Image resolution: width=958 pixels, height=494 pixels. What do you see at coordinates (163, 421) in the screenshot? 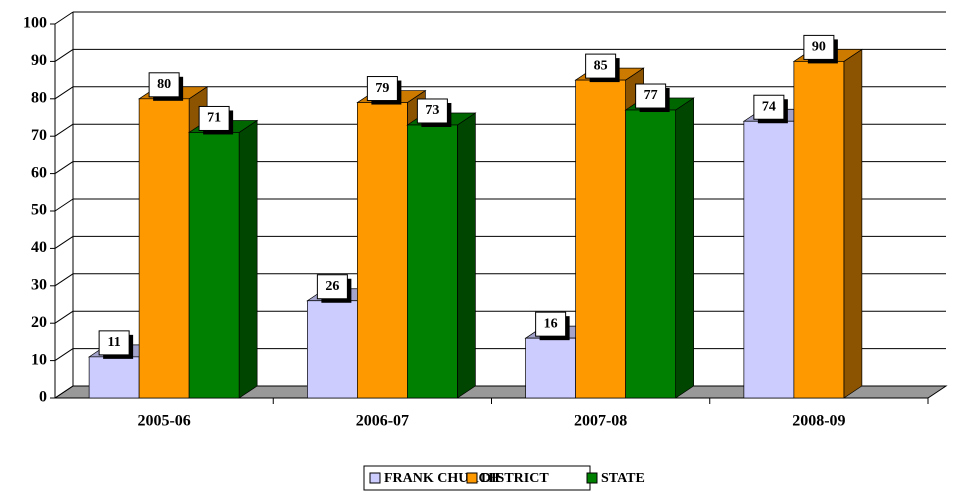
I see `x-tick-label: 2005-06` at bounding box center [163, 421].